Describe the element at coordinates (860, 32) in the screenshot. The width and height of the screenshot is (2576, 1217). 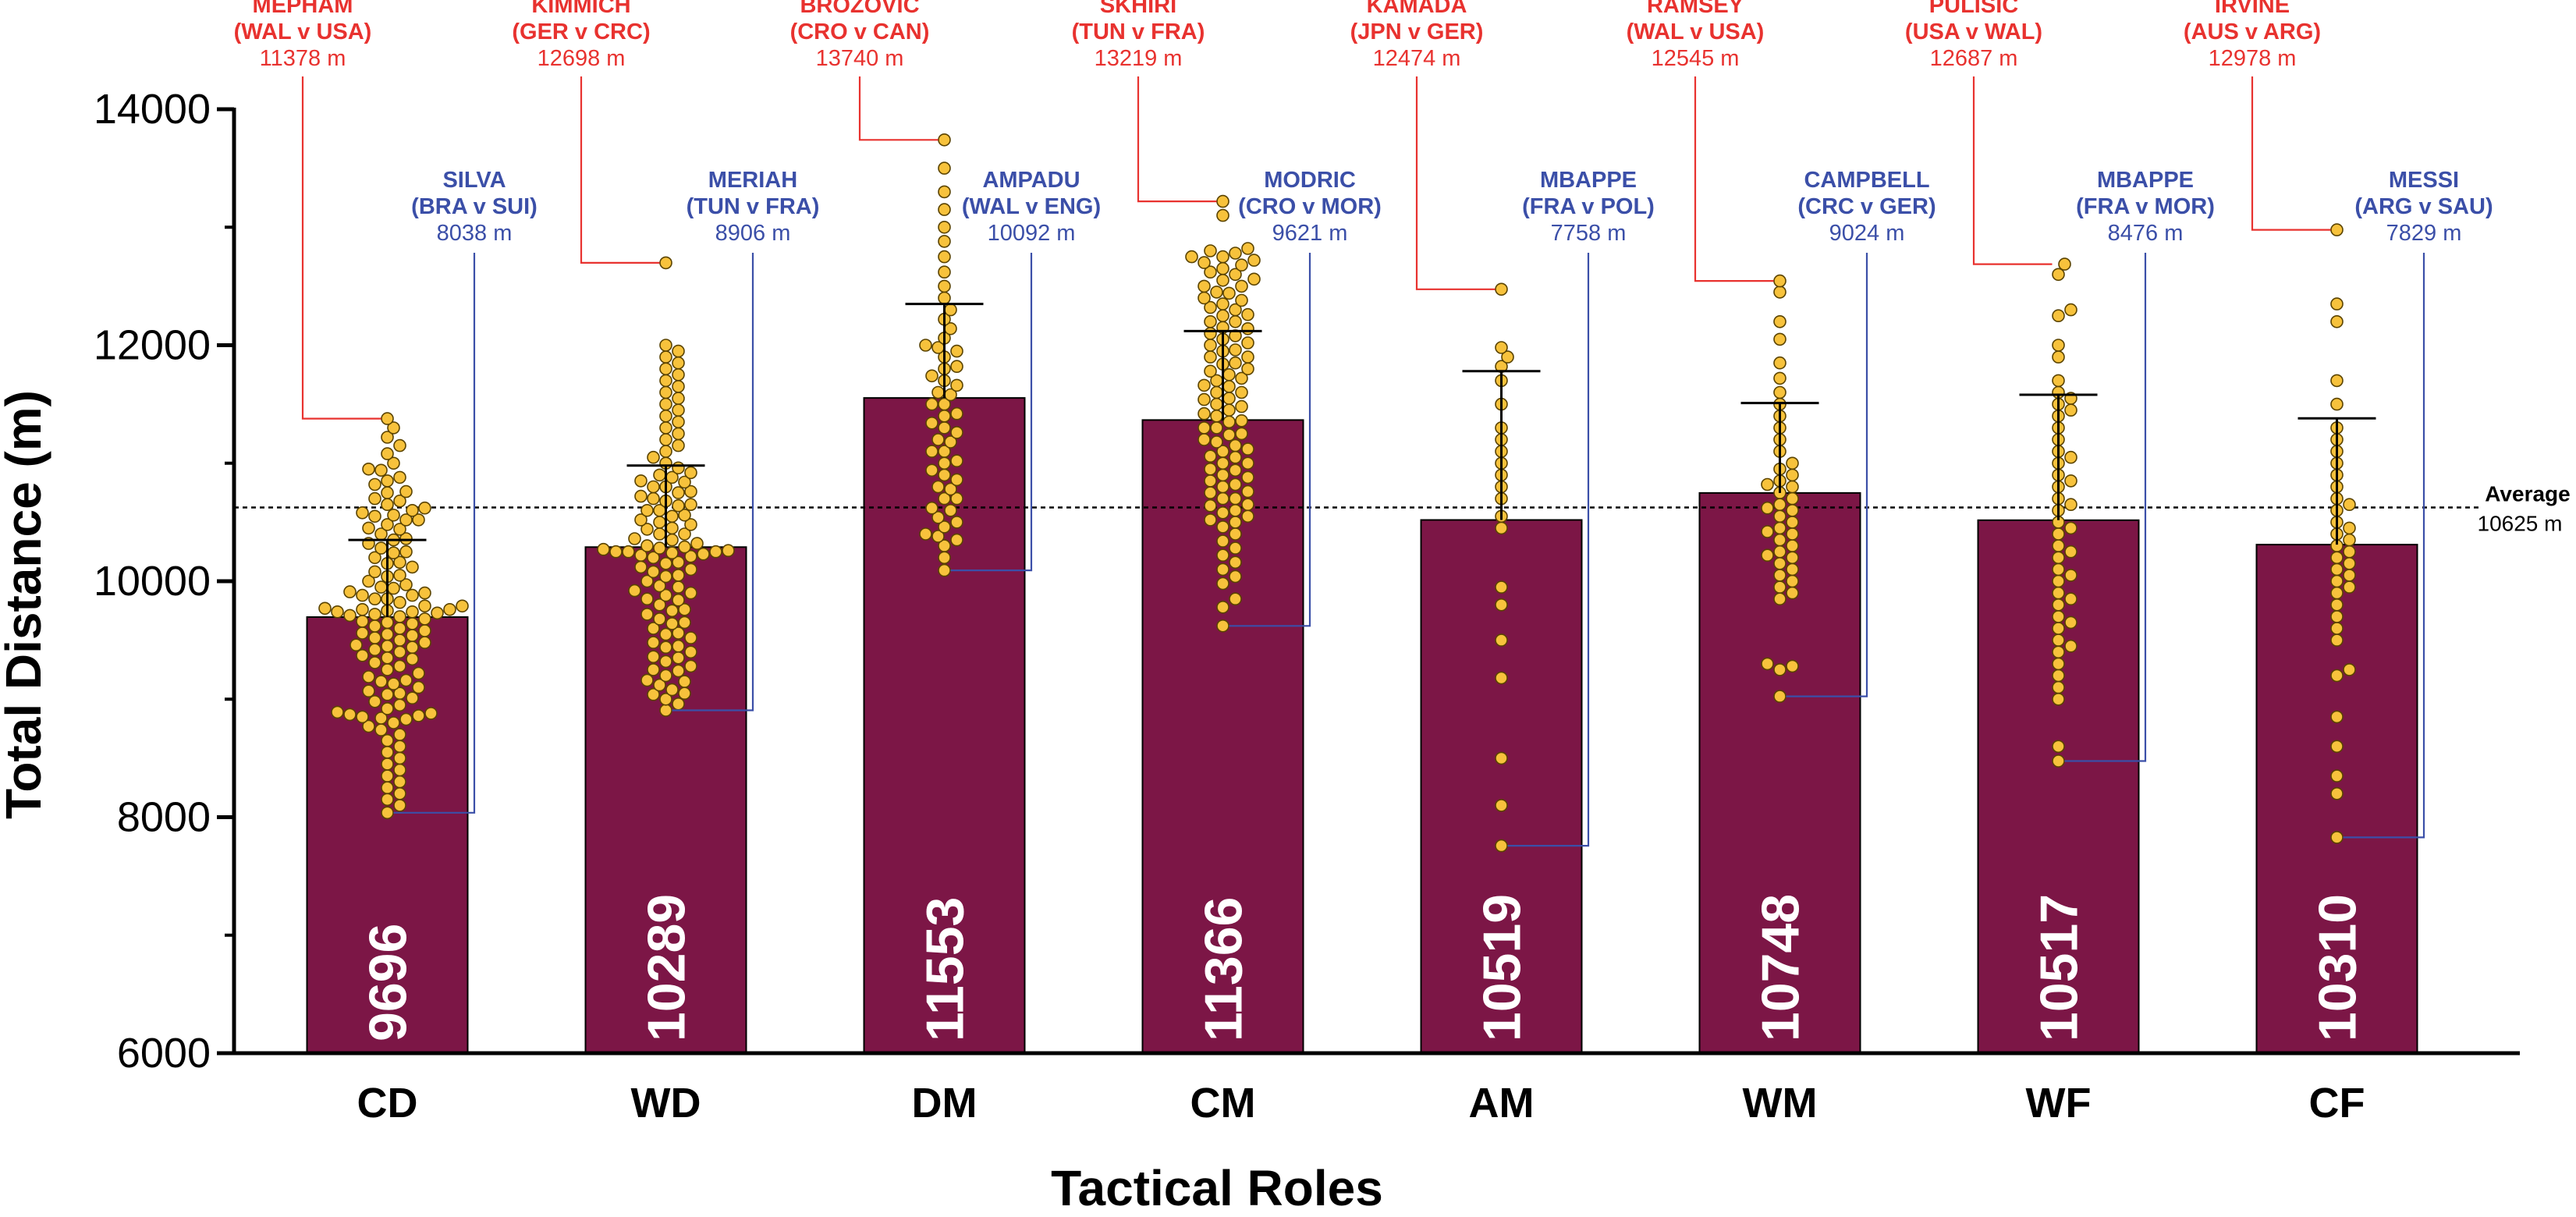
I see `max-player-match-dm: (CRO v CAN)` at that location.